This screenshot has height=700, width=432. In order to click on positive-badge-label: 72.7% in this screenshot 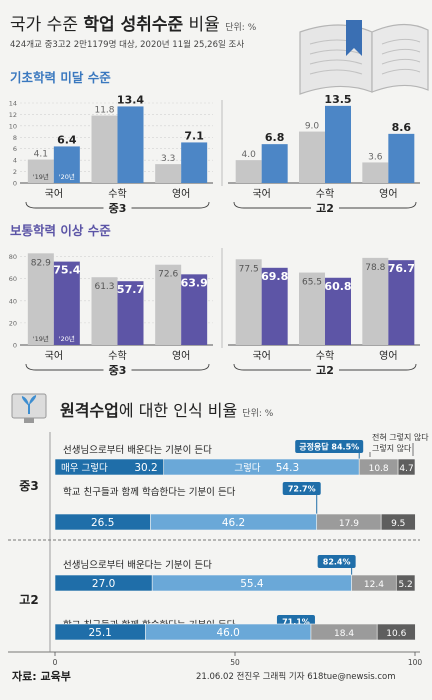, I will do `click(302, 489)`.